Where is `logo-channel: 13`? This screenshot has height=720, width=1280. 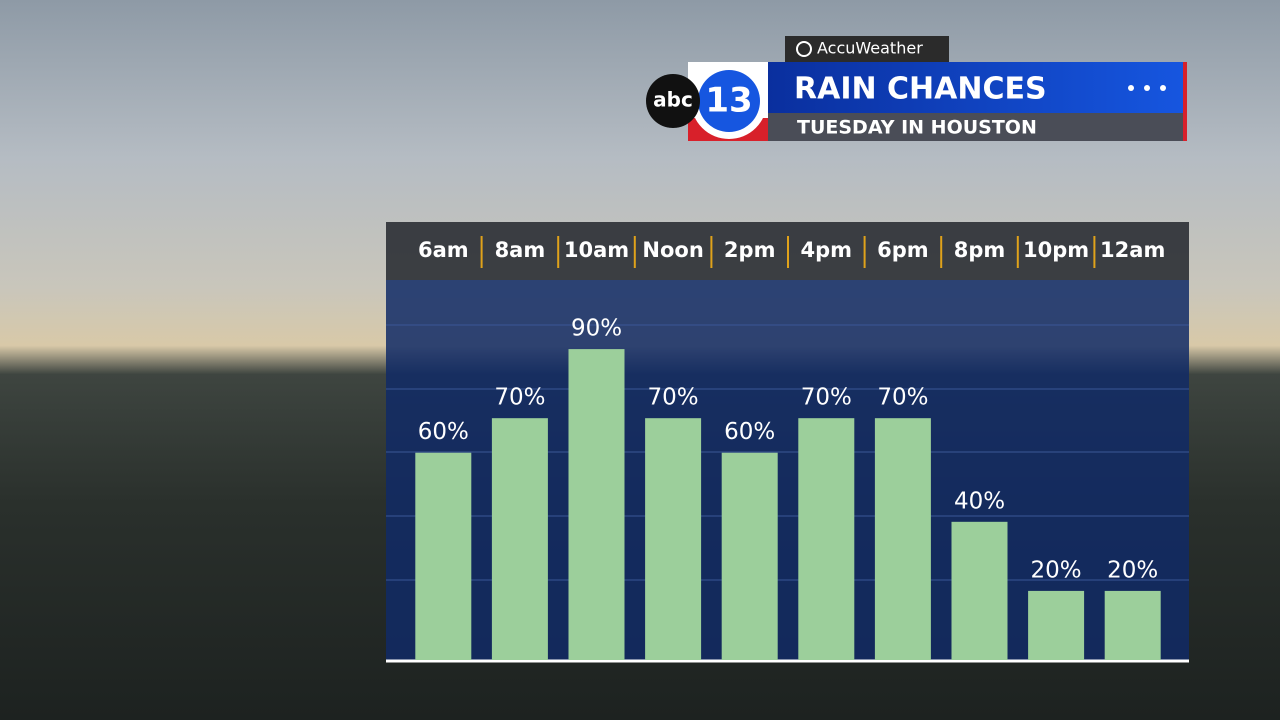
logo-channel: 13 is located at coordinates (728, 101).